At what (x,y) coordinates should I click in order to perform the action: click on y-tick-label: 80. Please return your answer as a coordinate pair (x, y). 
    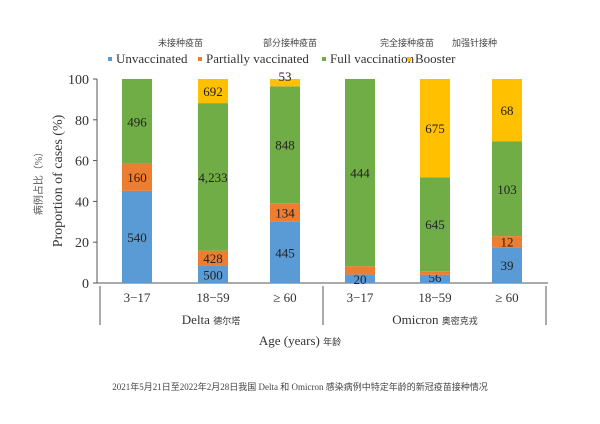
    Looking at the image, I should click on (82, 121).